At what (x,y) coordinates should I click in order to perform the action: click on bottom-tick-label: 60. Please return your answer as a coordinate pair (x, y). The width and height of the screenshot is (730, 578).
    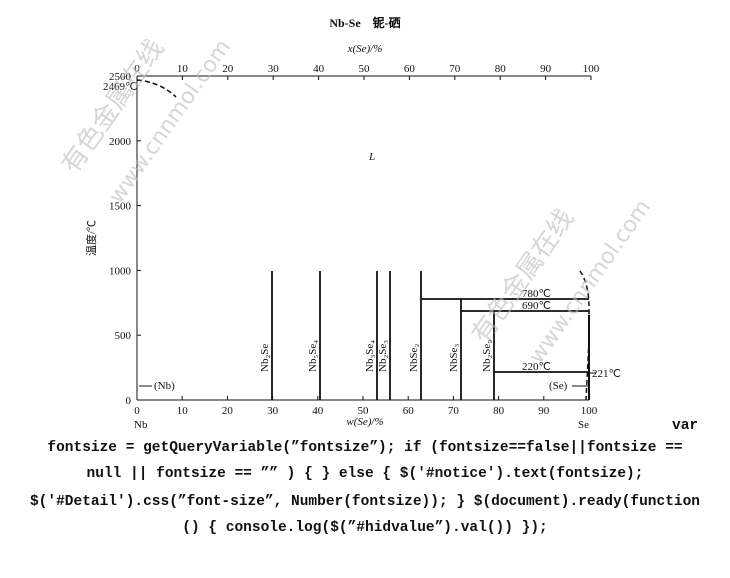
    Looking at the image, I should click on (409, 411).